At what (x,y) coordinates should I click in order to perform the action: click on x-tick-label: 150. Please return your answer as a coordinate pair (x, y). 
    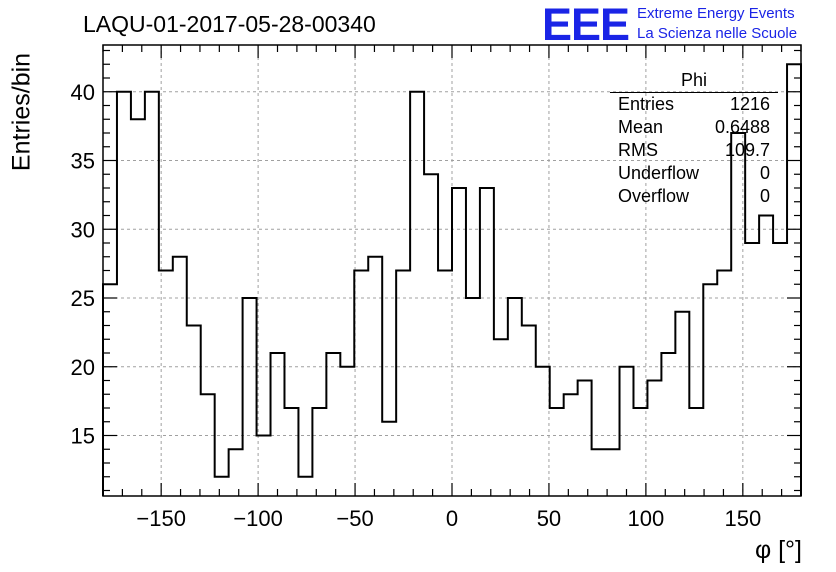
    Looking at the image, I should click on (742, 518).